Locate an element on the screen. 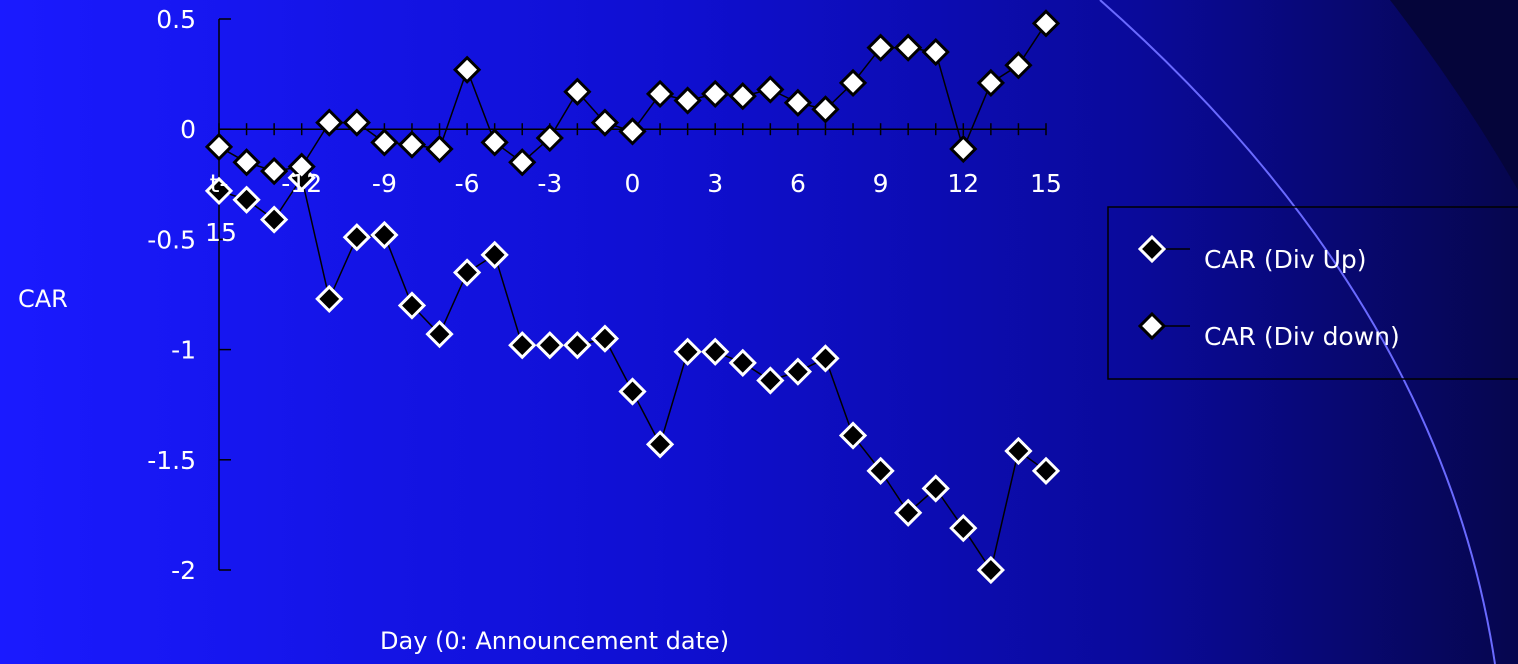 The height and width of the screenshot is (664, 1518). x-tick-label: -6 is located at coordinates (467, 183).